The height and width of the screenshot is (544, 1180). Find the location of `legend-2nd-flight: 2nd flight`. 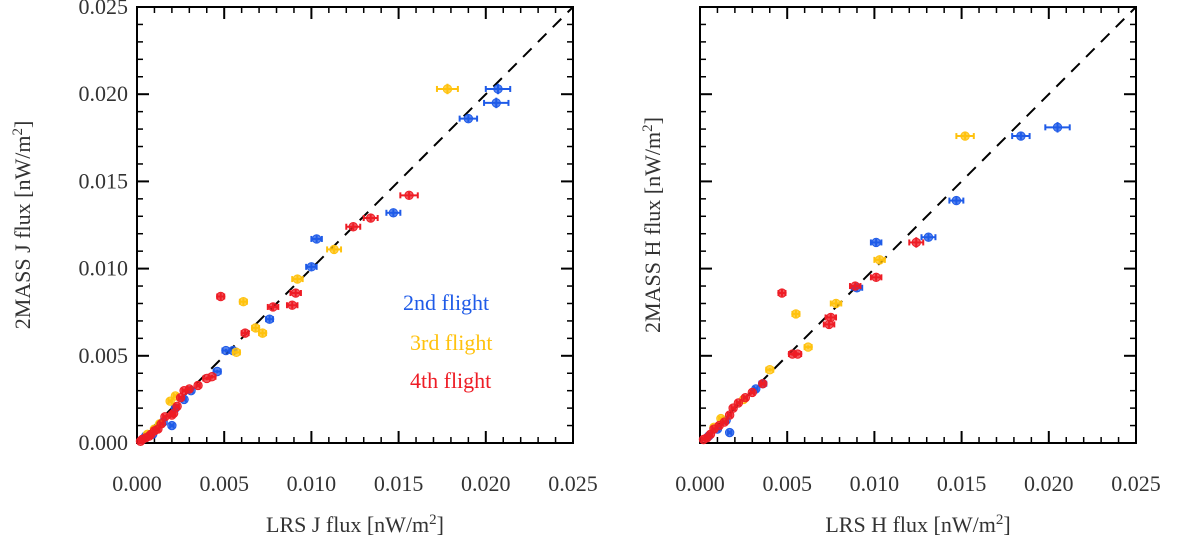

legend-2nd-flight: 2nd flight is located at coordinates (446, 302).